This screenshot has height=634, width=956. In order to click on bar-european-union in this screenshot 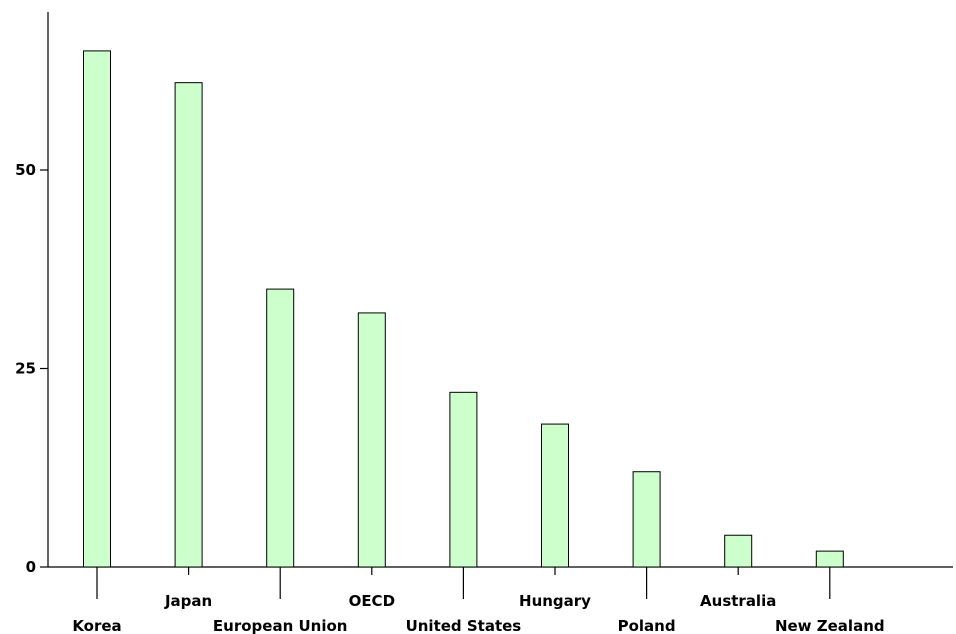, I will do `click(280, 428)`.